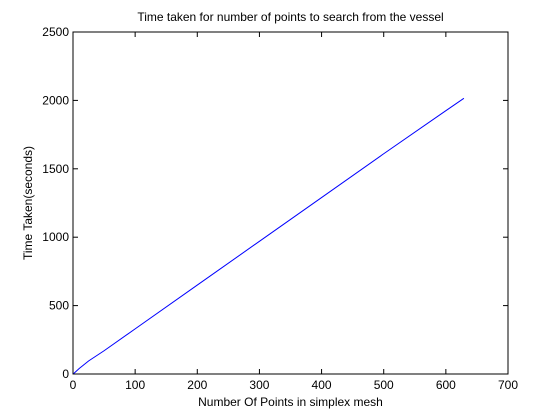  I want to click on y-tick-label: 0, so click(65, 374).